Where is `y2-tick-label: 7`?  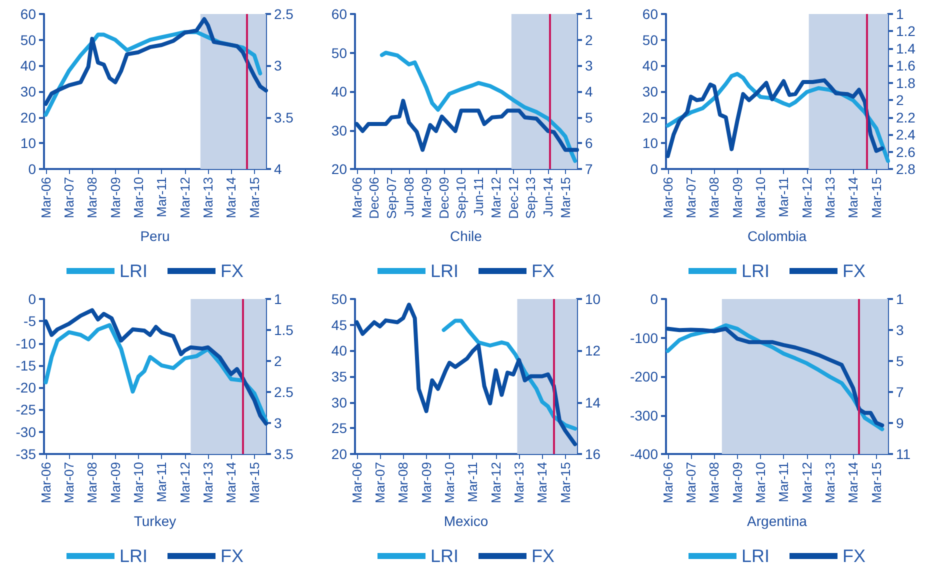
y2-tick-label: 7 is located at coordinates (900, 392).